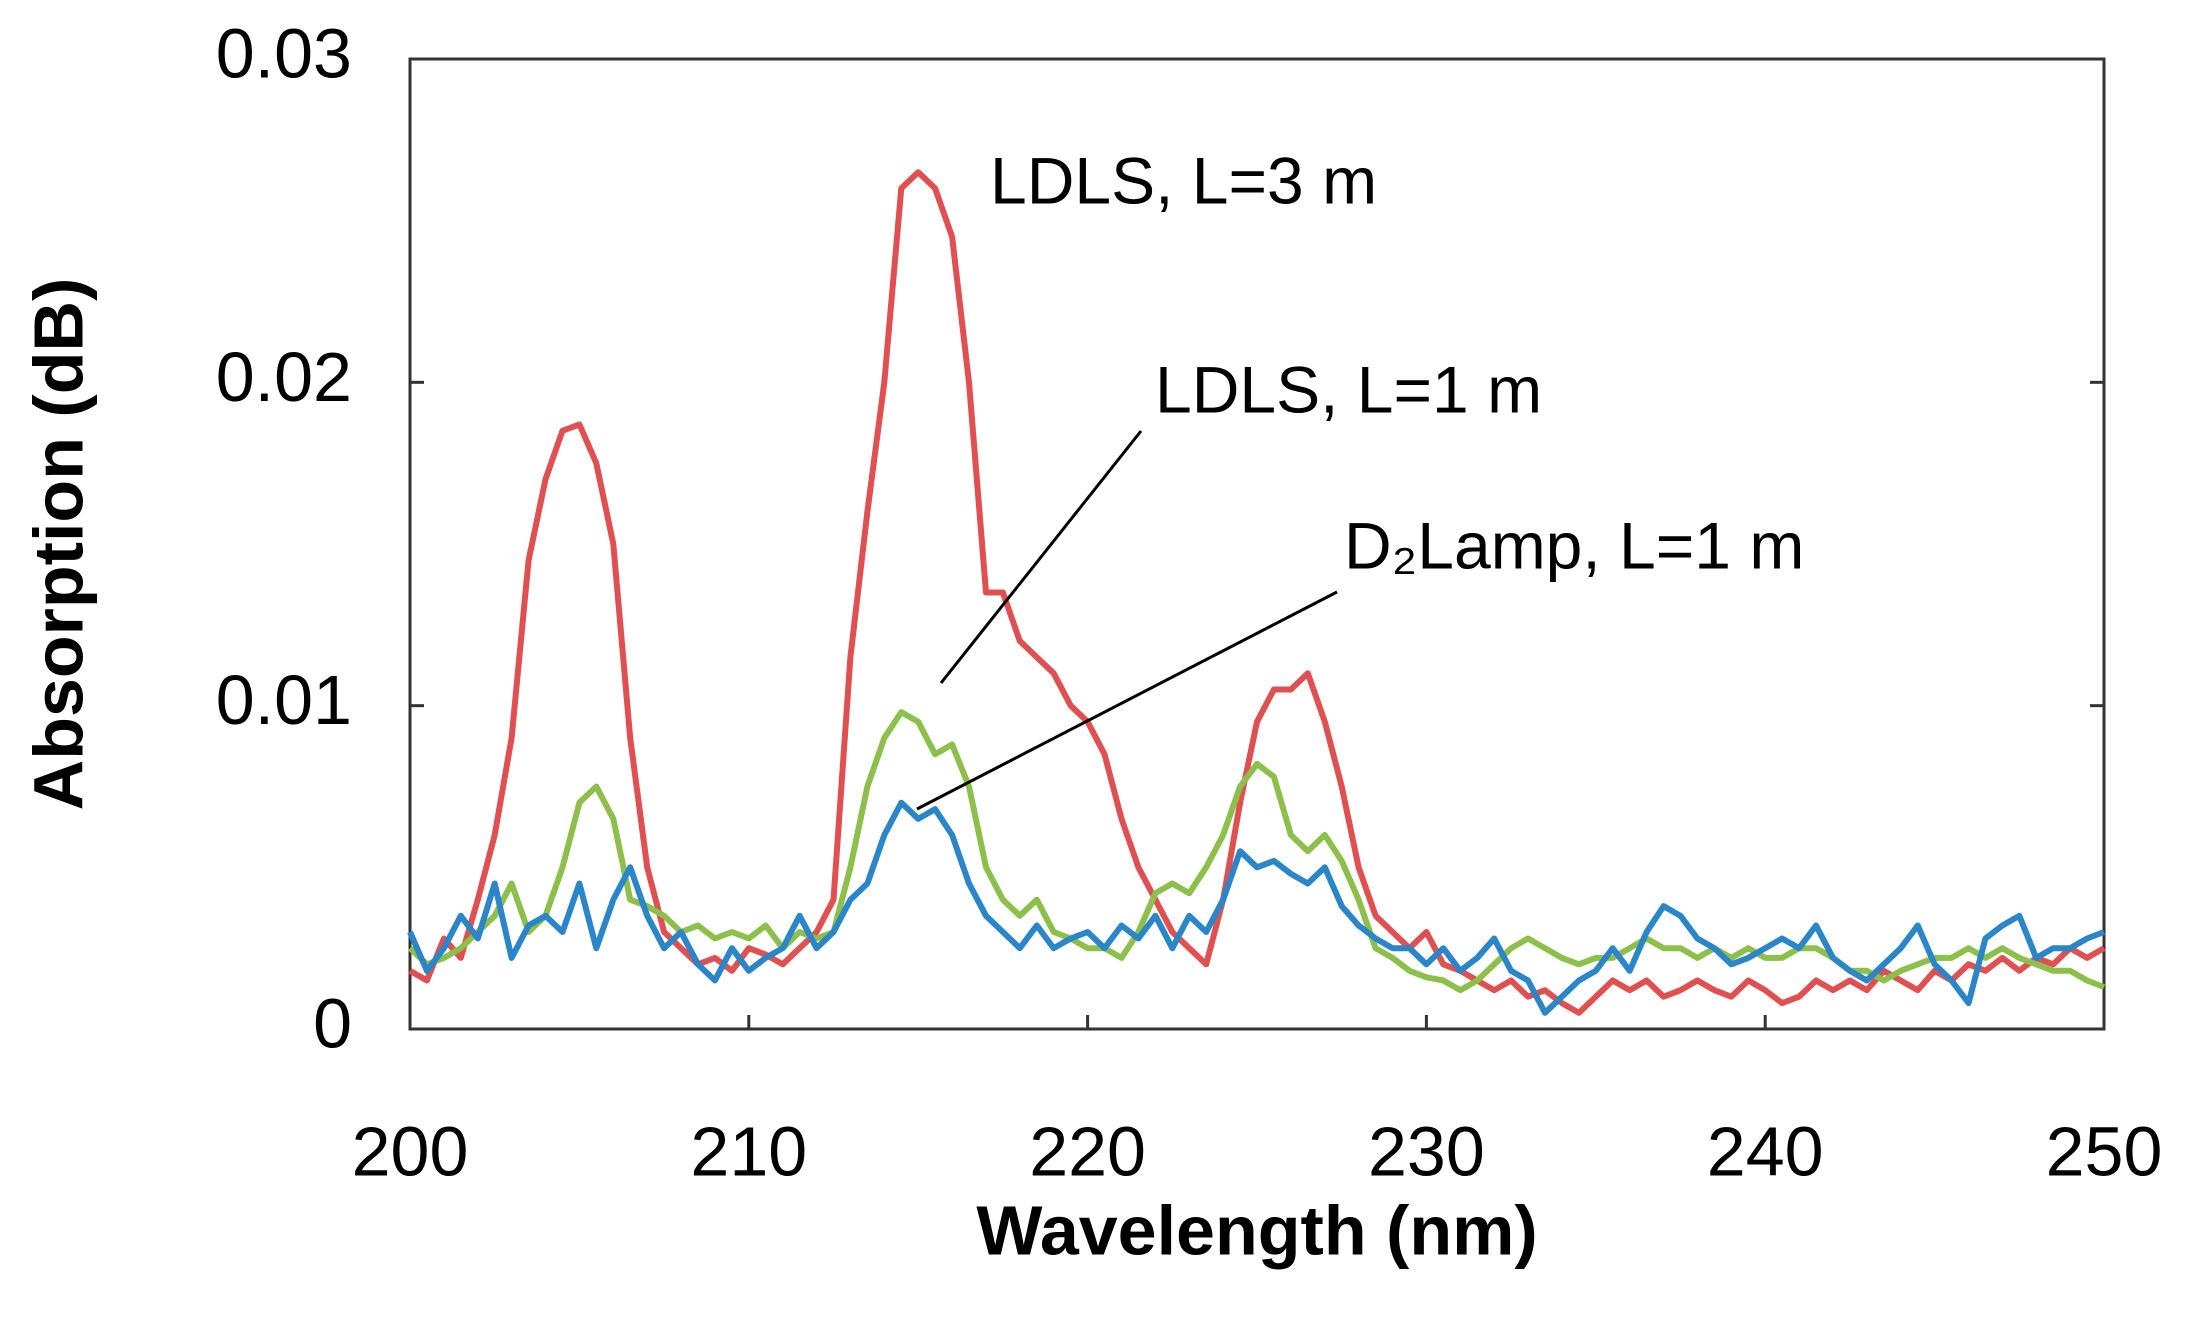 This screenshot has width=2196, height=1323. I want to click on y-tick-label: 0.03, so click(284, 53).